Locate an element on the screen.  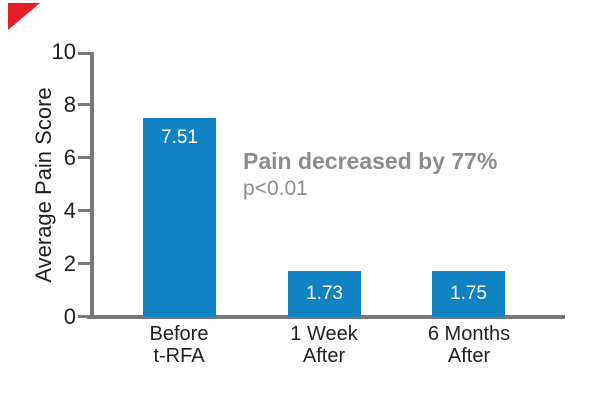
x-label-line: t-RFA is located at coordinates (179, 356).